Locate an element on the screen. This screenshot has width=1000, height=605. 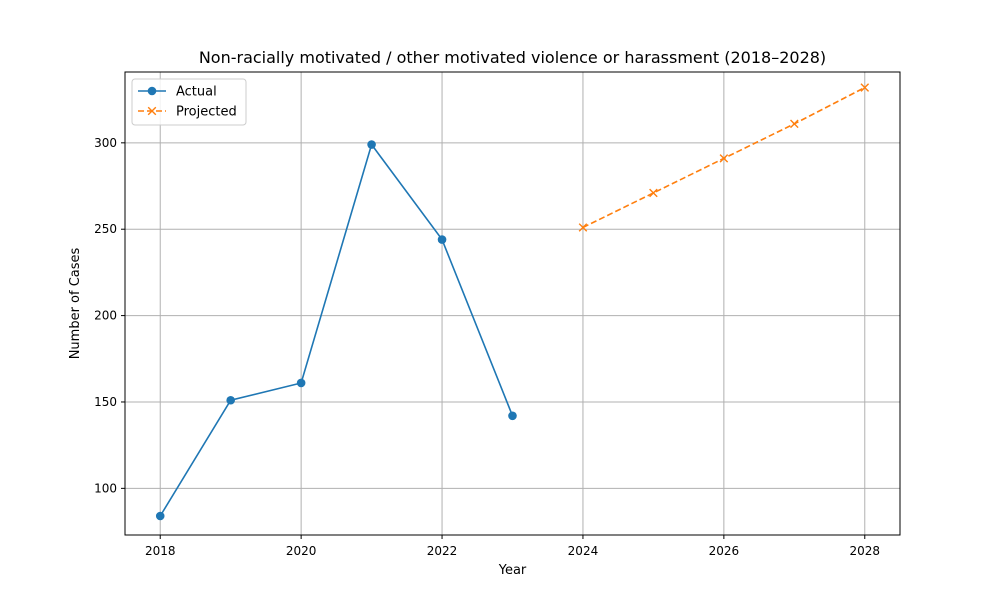
legend-label: Projected is located at coordinates (206, 112).